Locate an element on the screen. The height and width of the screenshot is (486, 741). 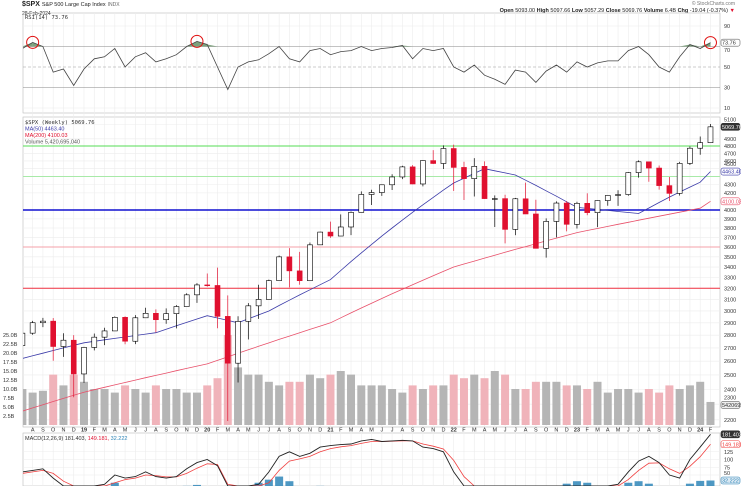
macd-legend-signal: 149.181, is located at coordinates (99, 439).